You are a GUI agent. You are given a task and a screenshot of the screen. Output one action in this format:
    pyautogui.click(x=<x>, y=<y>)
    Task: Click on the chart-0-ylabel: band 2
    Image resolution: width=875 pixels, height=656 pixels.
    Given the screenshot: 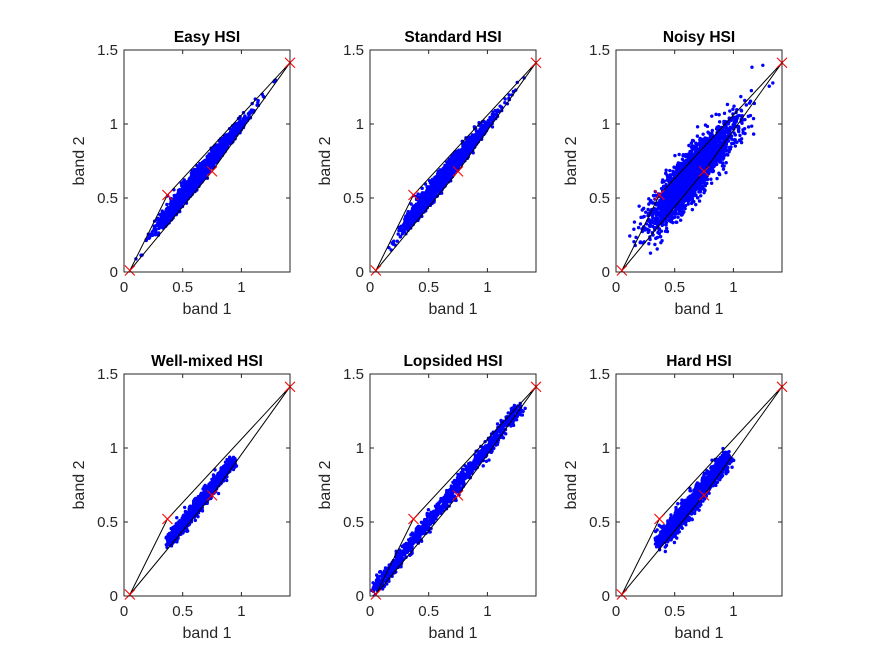 What is the action you would take?
    pyautogui.click(x=79, y=160)
    